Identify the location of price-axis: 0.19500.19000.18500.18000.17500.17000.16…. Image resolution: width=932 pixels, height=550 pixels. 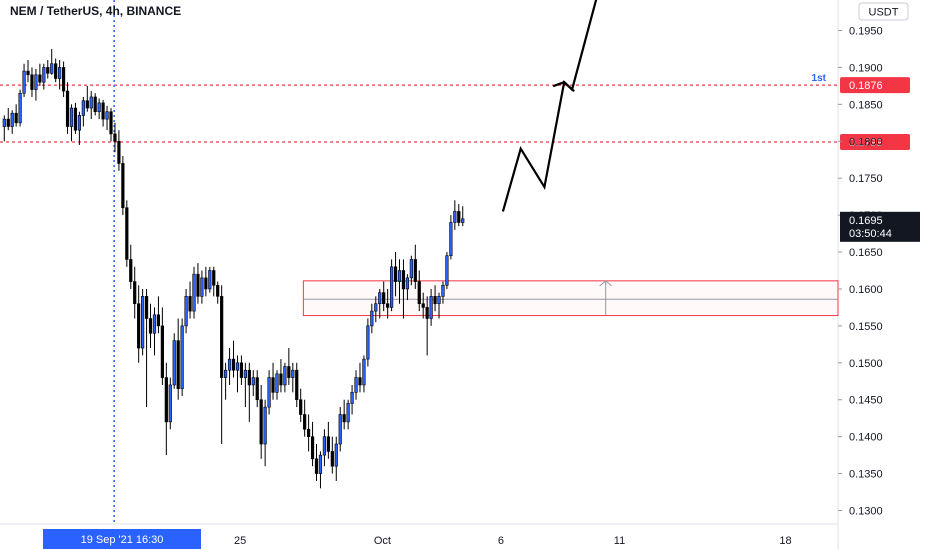
(879, 272).